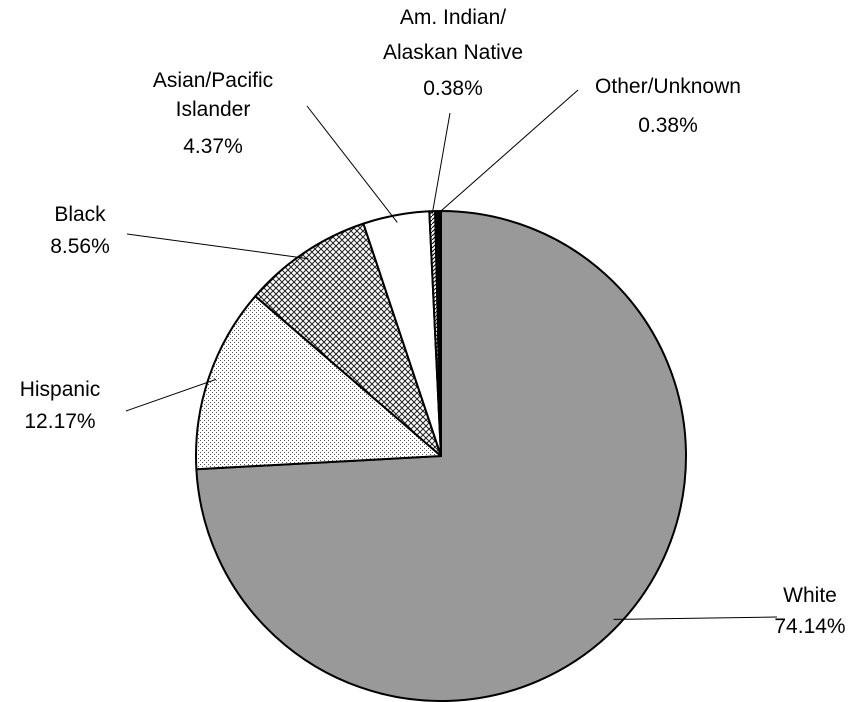 This screenshot has height=702, width=856. Describe the element at coordinates (213, 109) in the screenshot. I see `slice-name-asian: Islander` at that location.